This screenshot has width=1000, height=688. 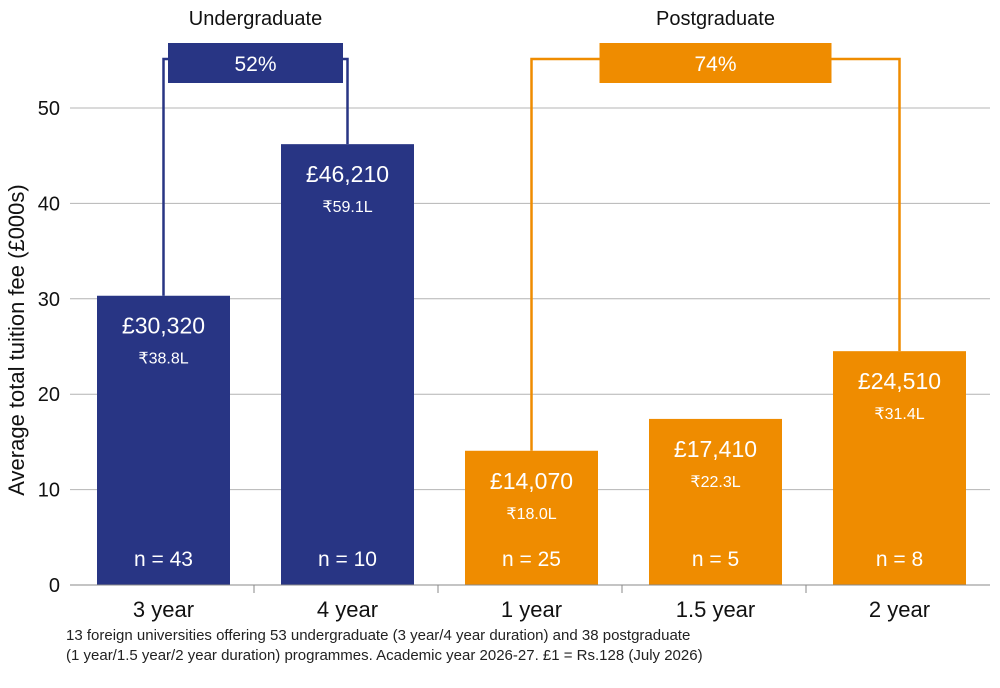 What do you see at coordinates (163, 359) in the screenshot?
I see `bar-inr-label: ₹38.8L` at bounding box center [163, 359].